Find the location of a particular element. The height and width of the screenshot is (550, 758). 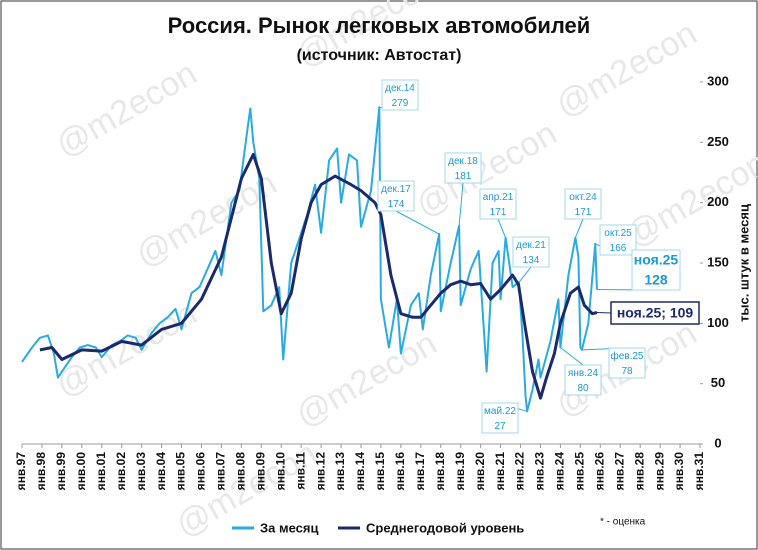

annotation-value: 128 is located at coordinates (656, 280).